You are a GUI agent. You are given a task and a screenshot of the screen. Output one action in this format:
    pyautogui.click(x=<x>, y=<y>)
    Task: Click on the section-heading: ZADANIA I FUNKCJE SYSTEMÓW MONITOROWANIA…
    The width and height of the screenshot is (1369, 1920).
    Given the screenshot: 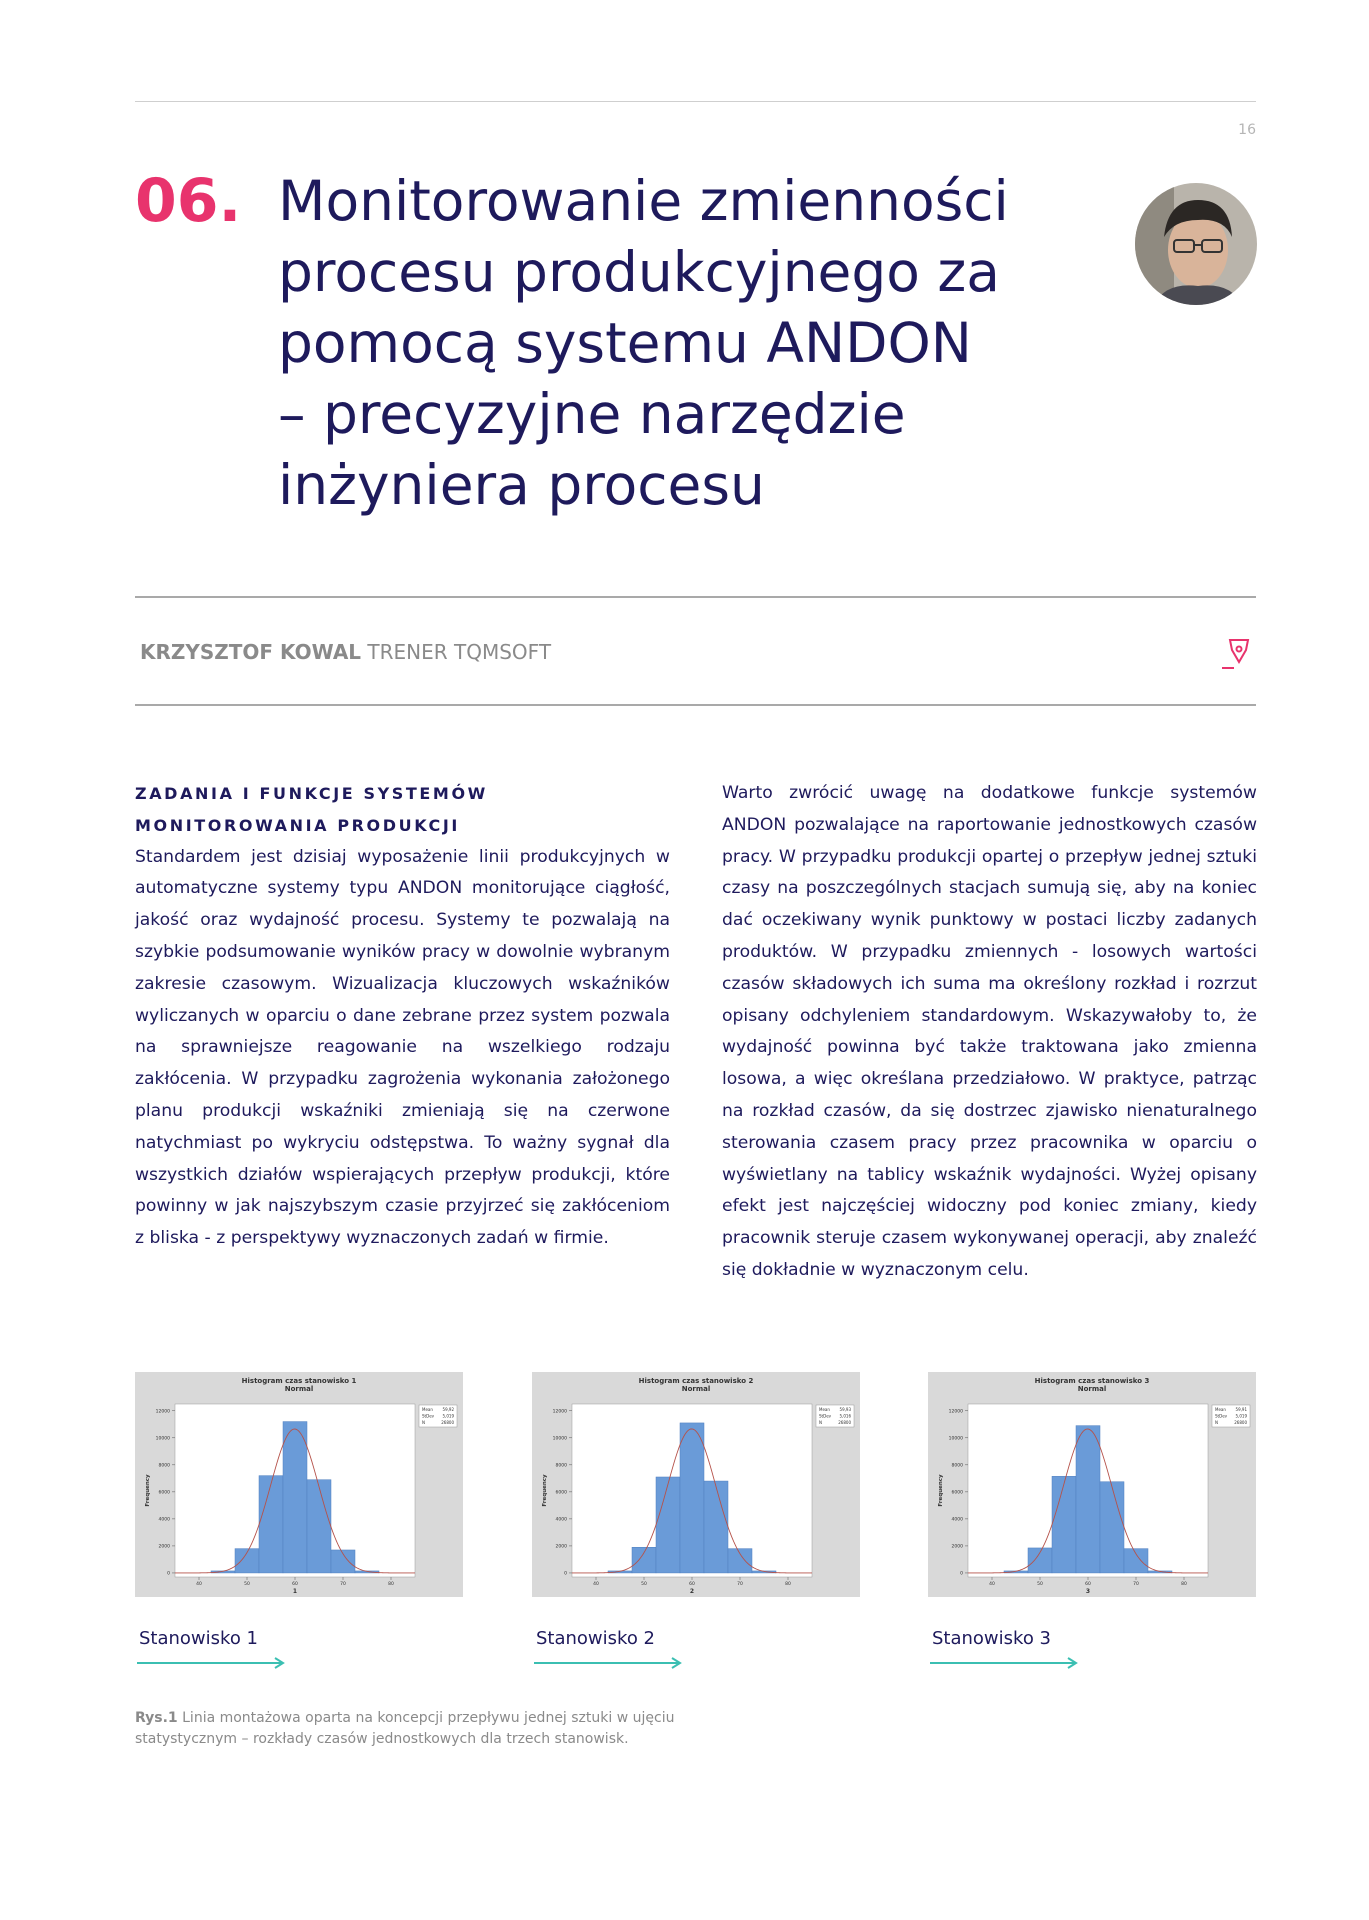 What is the action you would take?
    pyautogui.click(x=311, y=809)
    